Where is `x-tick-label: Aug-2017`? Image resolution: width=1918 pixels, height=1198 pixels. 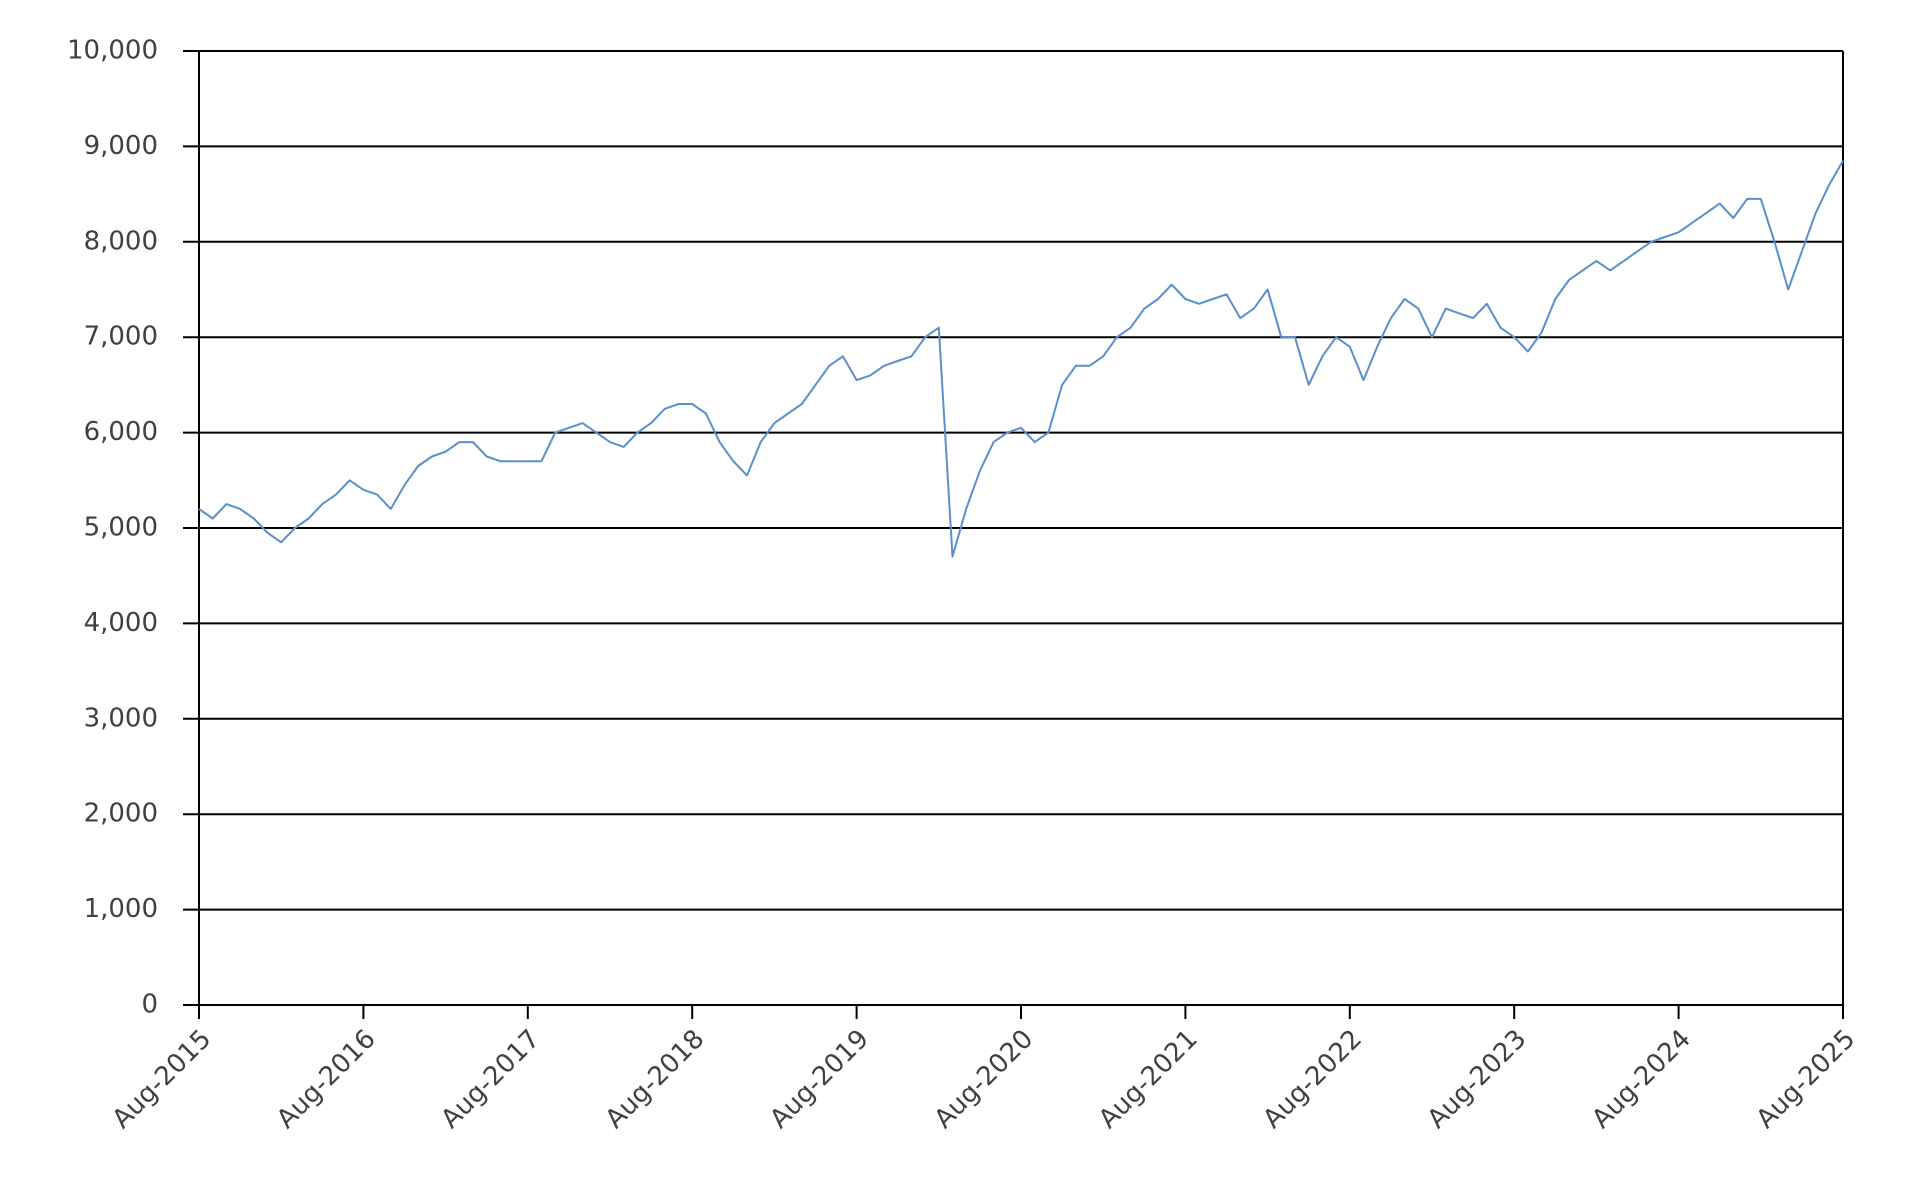 x-tick-label: Aug-2017 is located at coordinates (491, 1079).